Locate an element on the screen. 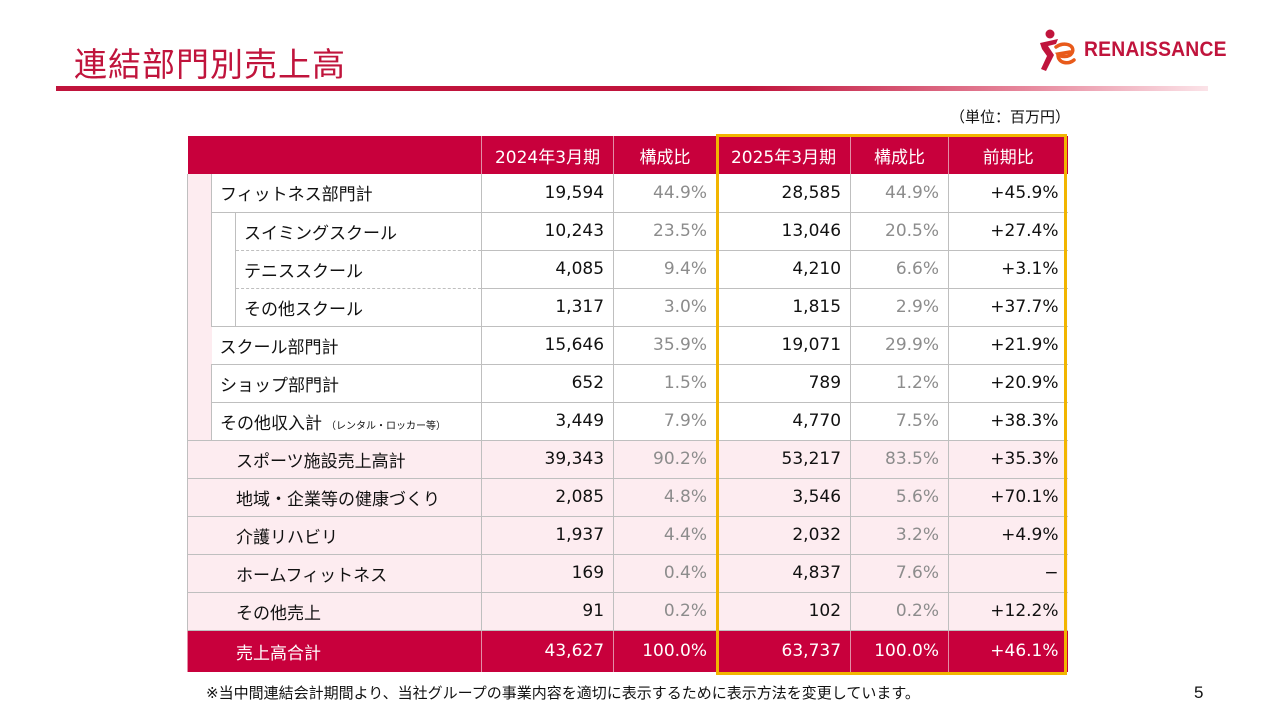  cell-value-2025: 1,815 is located at coordinates (783, 307).